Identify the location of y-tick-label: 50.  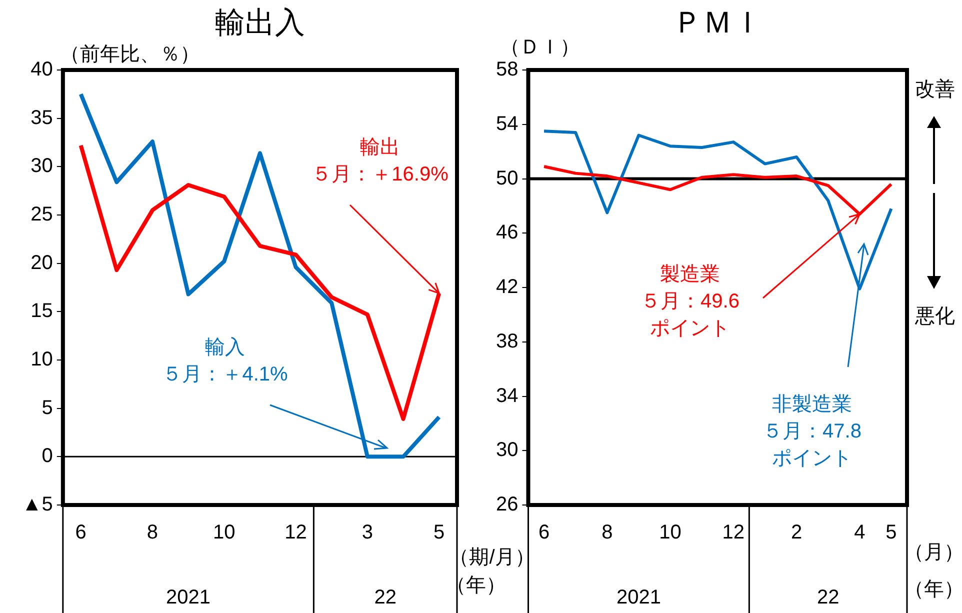
(507, 178).